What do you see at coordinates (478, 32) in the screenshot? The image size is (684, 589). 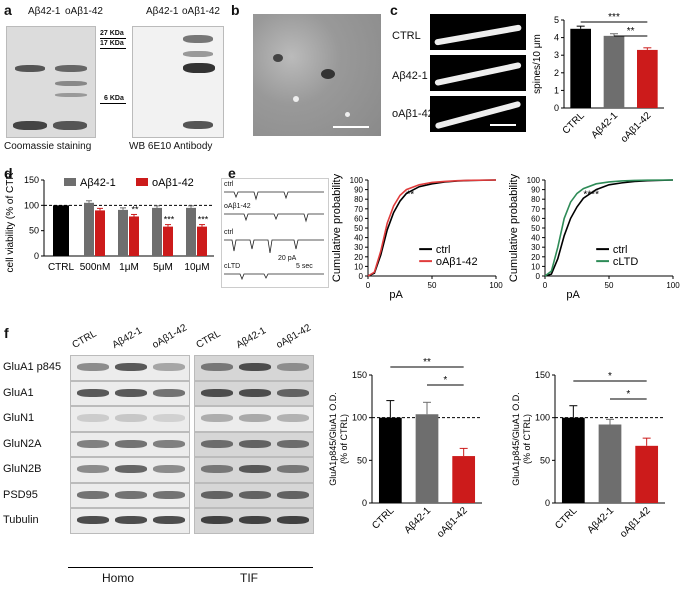 I see `dendrite-image-ctrl` at bounding box center [478, 32].